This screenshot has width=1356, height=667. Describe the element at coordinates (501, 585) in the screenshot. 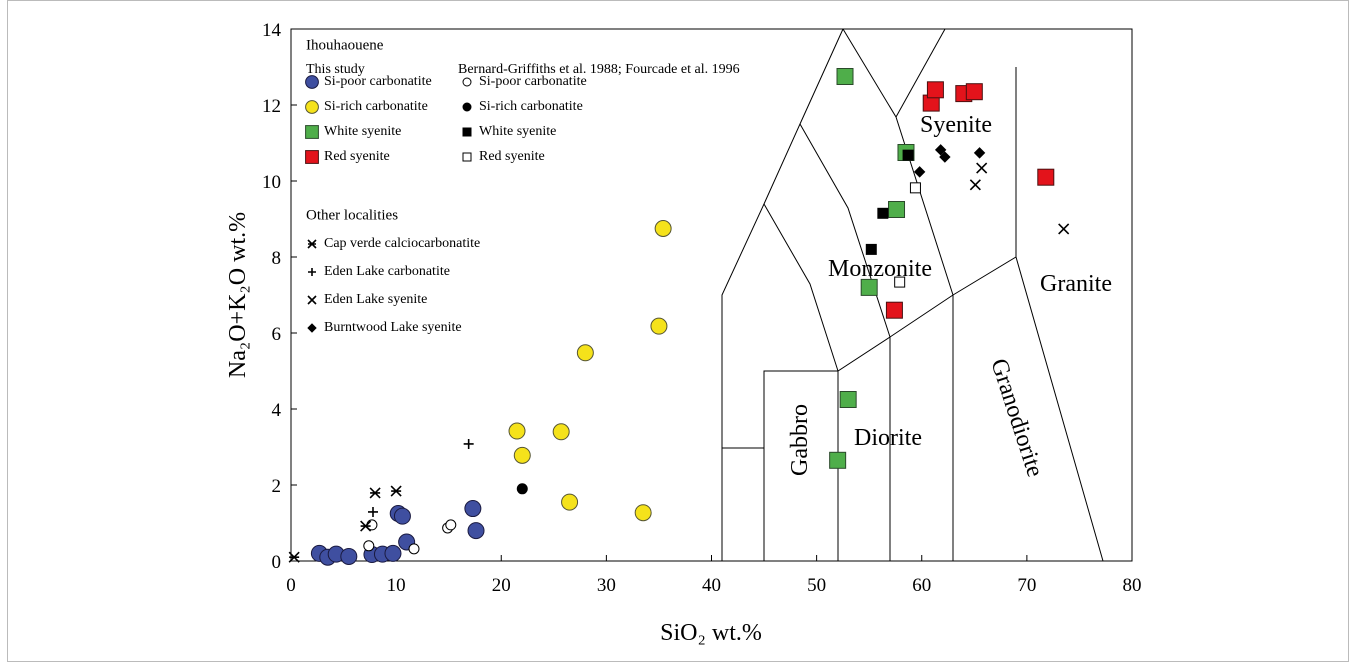

I see `x-tick-label: 20` at that location.